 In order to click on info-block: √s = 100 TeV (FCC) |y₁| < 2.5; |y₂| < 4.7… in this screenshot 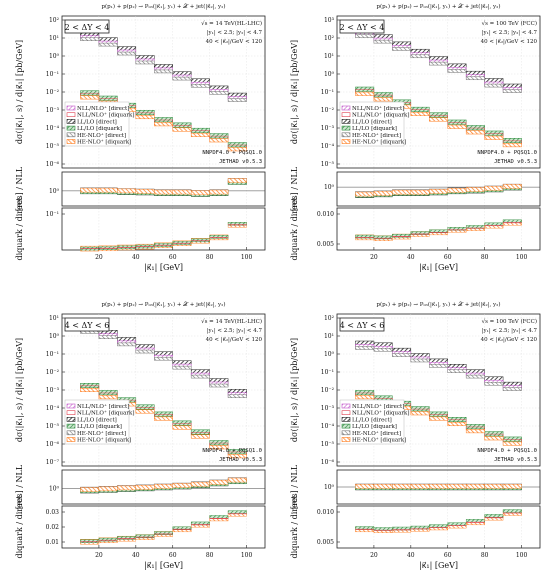, I will do `click(509, 32)`.